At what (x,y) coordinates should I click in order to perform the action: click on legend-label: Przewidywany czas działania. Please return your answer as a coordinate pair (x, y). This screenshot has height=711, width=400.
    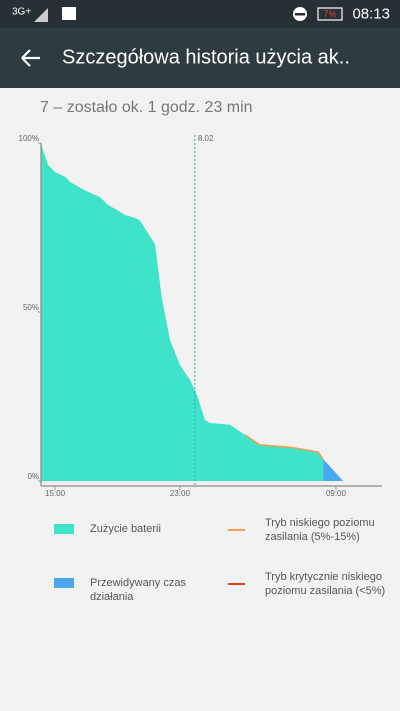
    Looking at the image, I should click on (138, 590).